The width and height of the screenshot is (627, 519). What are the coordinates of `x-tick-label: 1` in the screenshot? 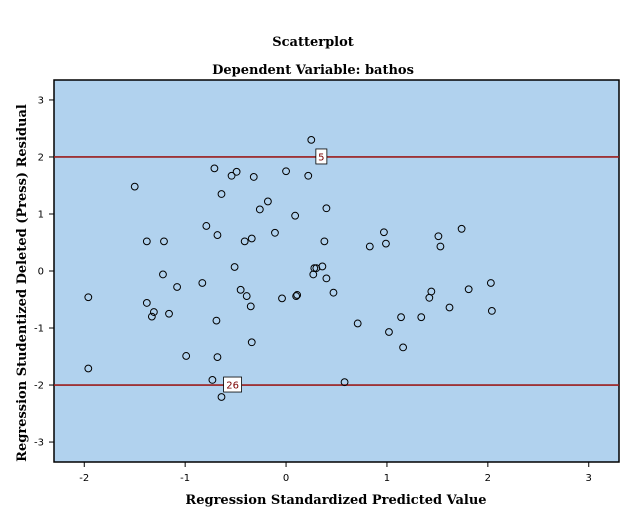 It's located at (387, 478).